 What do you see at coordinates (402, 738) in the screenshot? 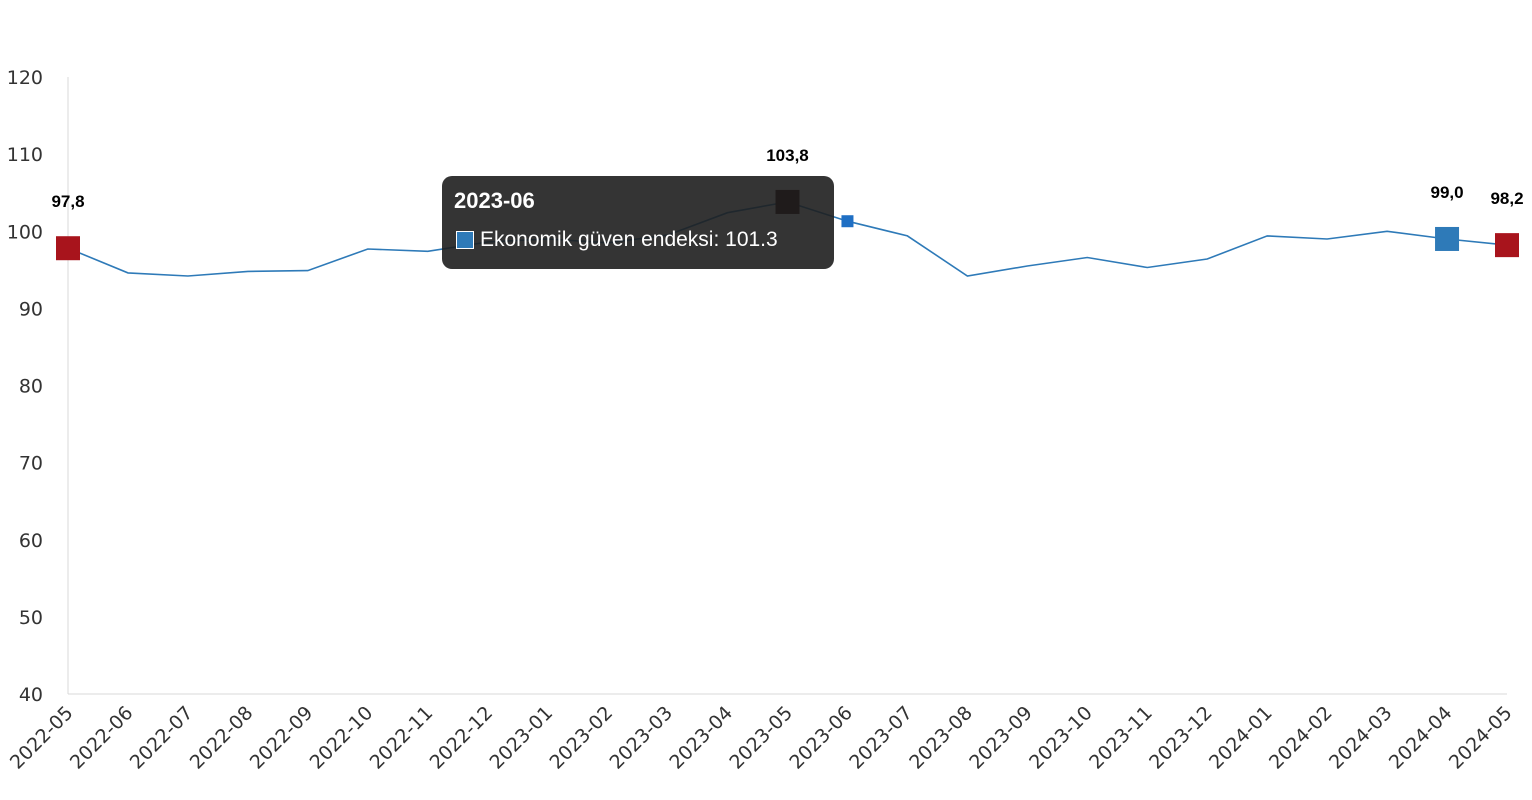
I see `x-tick-label: 2022-11` at bounding box center [402, 738].